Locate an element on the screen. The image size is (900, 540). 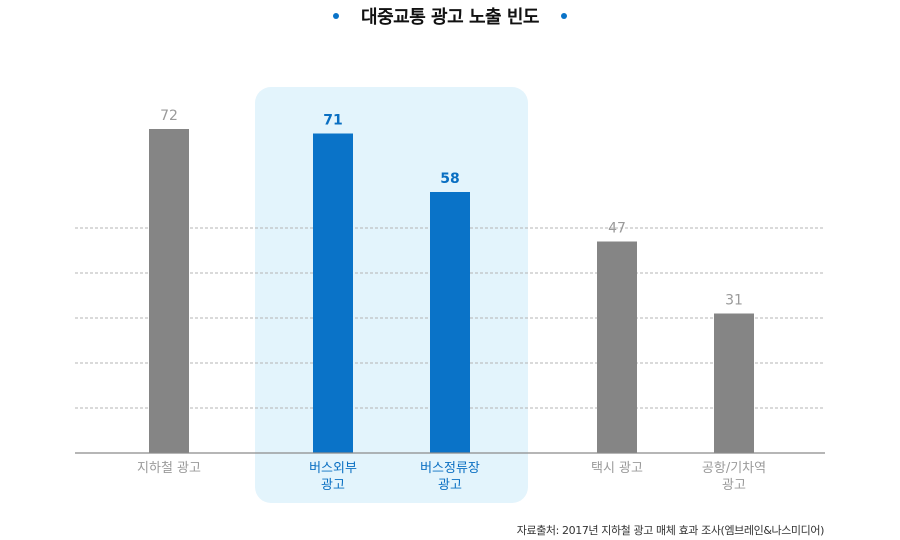
data-label: 31 is located at coordinates (734, 301).